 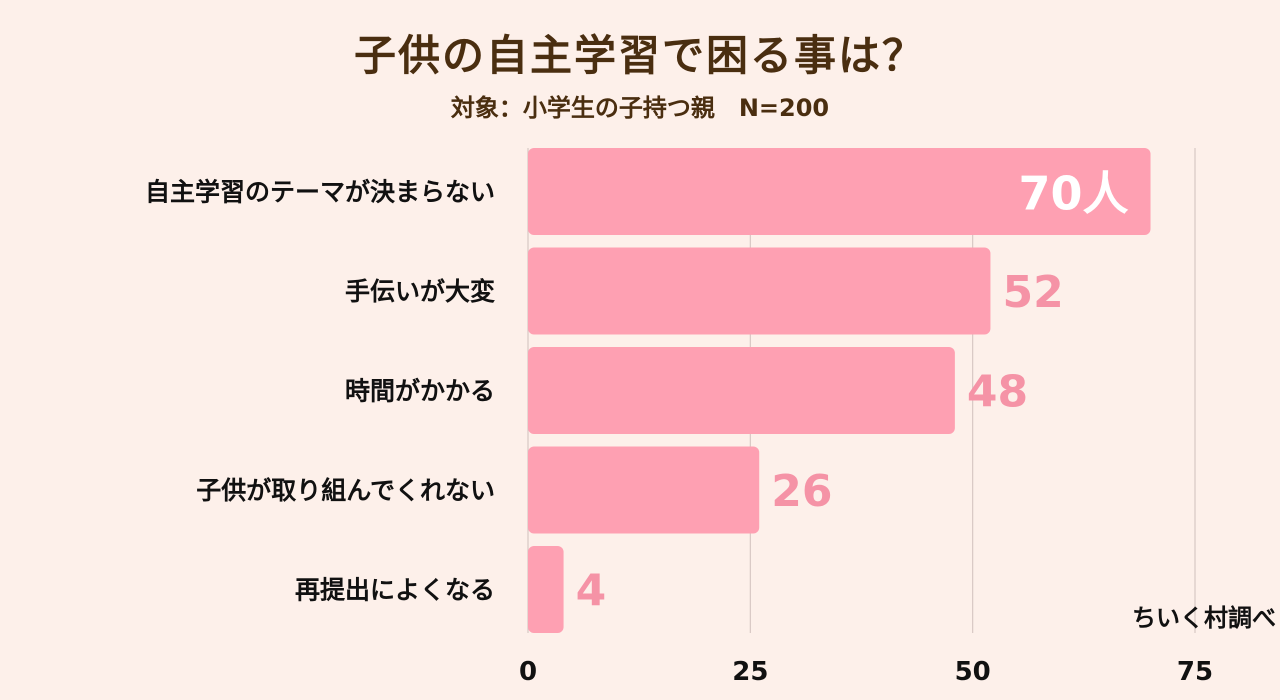 What do you see at coordinates (420, 391) in the screenshot?
I see `category-label-3: 時間がかかる` at bounding box center [420, 391].